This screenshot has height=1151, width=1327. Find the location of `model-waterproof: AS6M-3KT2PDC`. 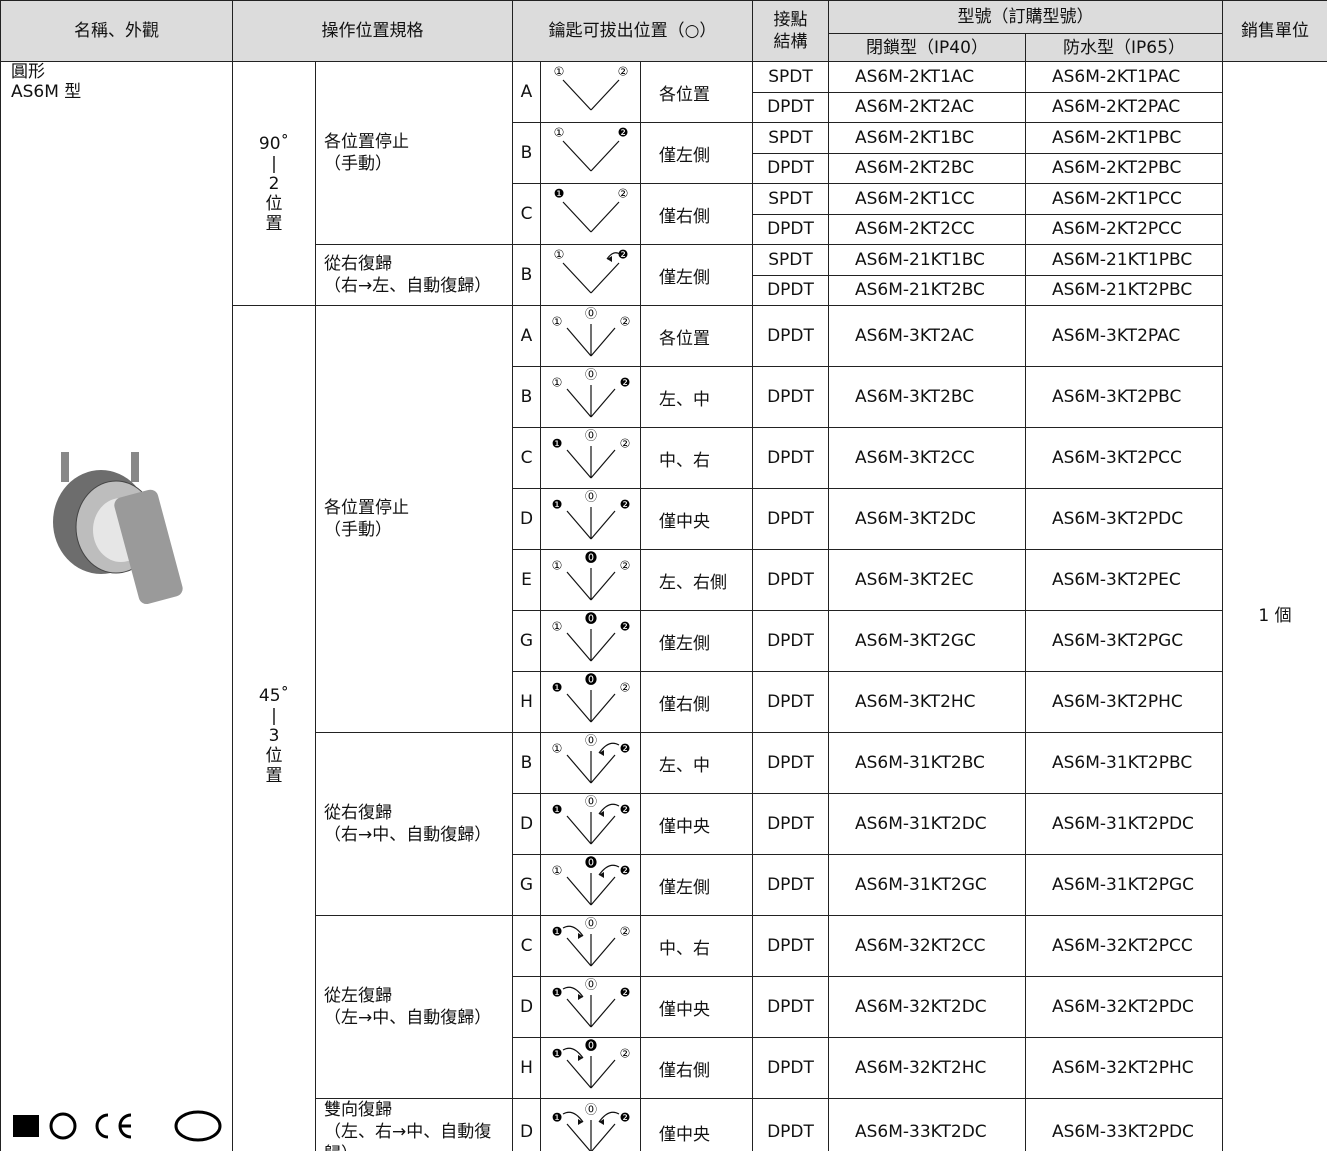

model-waterproof: AS6M-3KT2PDC is located at coordinates (1124, 519).